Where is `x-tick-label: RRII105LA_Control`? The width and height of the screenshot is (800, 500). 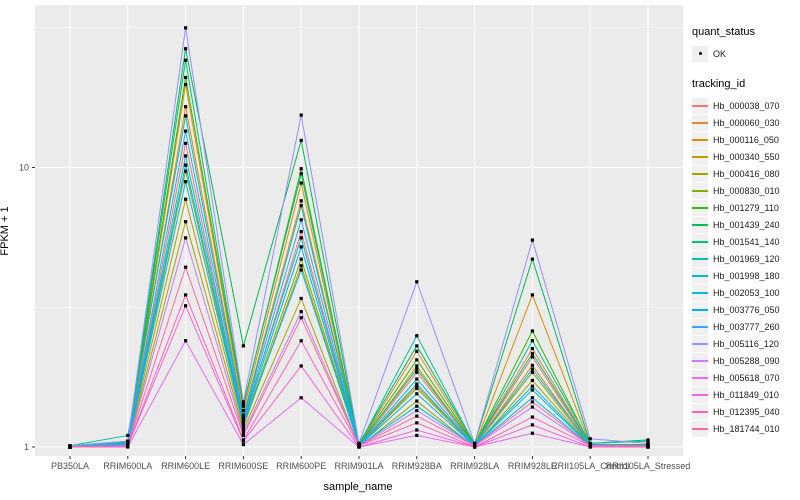 x-tick-label: RRII105LA_Control is located at coordinates (590, 466).